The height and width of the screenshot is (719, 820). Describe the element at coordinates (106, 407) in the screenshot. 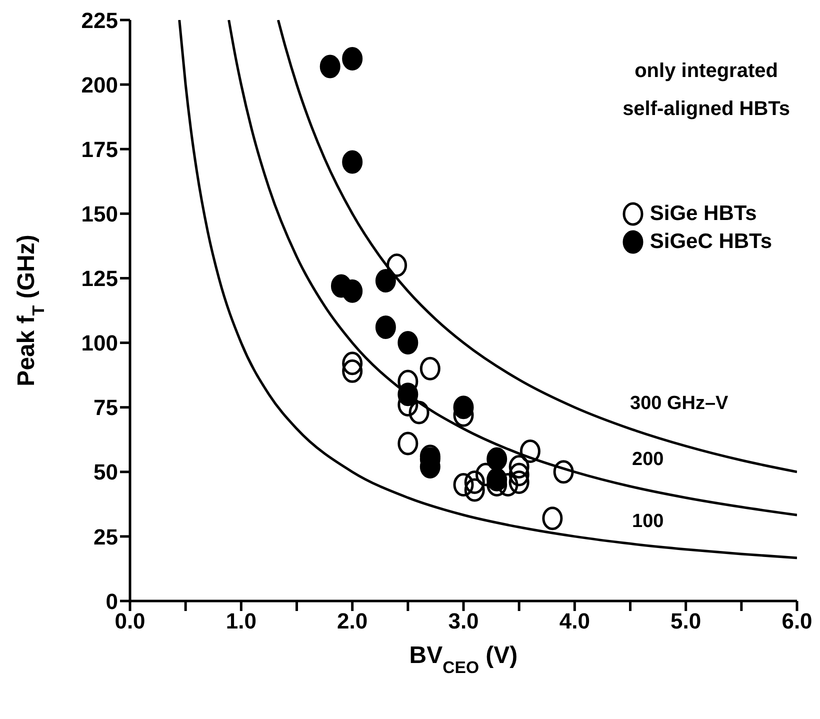

I see `y-tick-label: 75` at that location.